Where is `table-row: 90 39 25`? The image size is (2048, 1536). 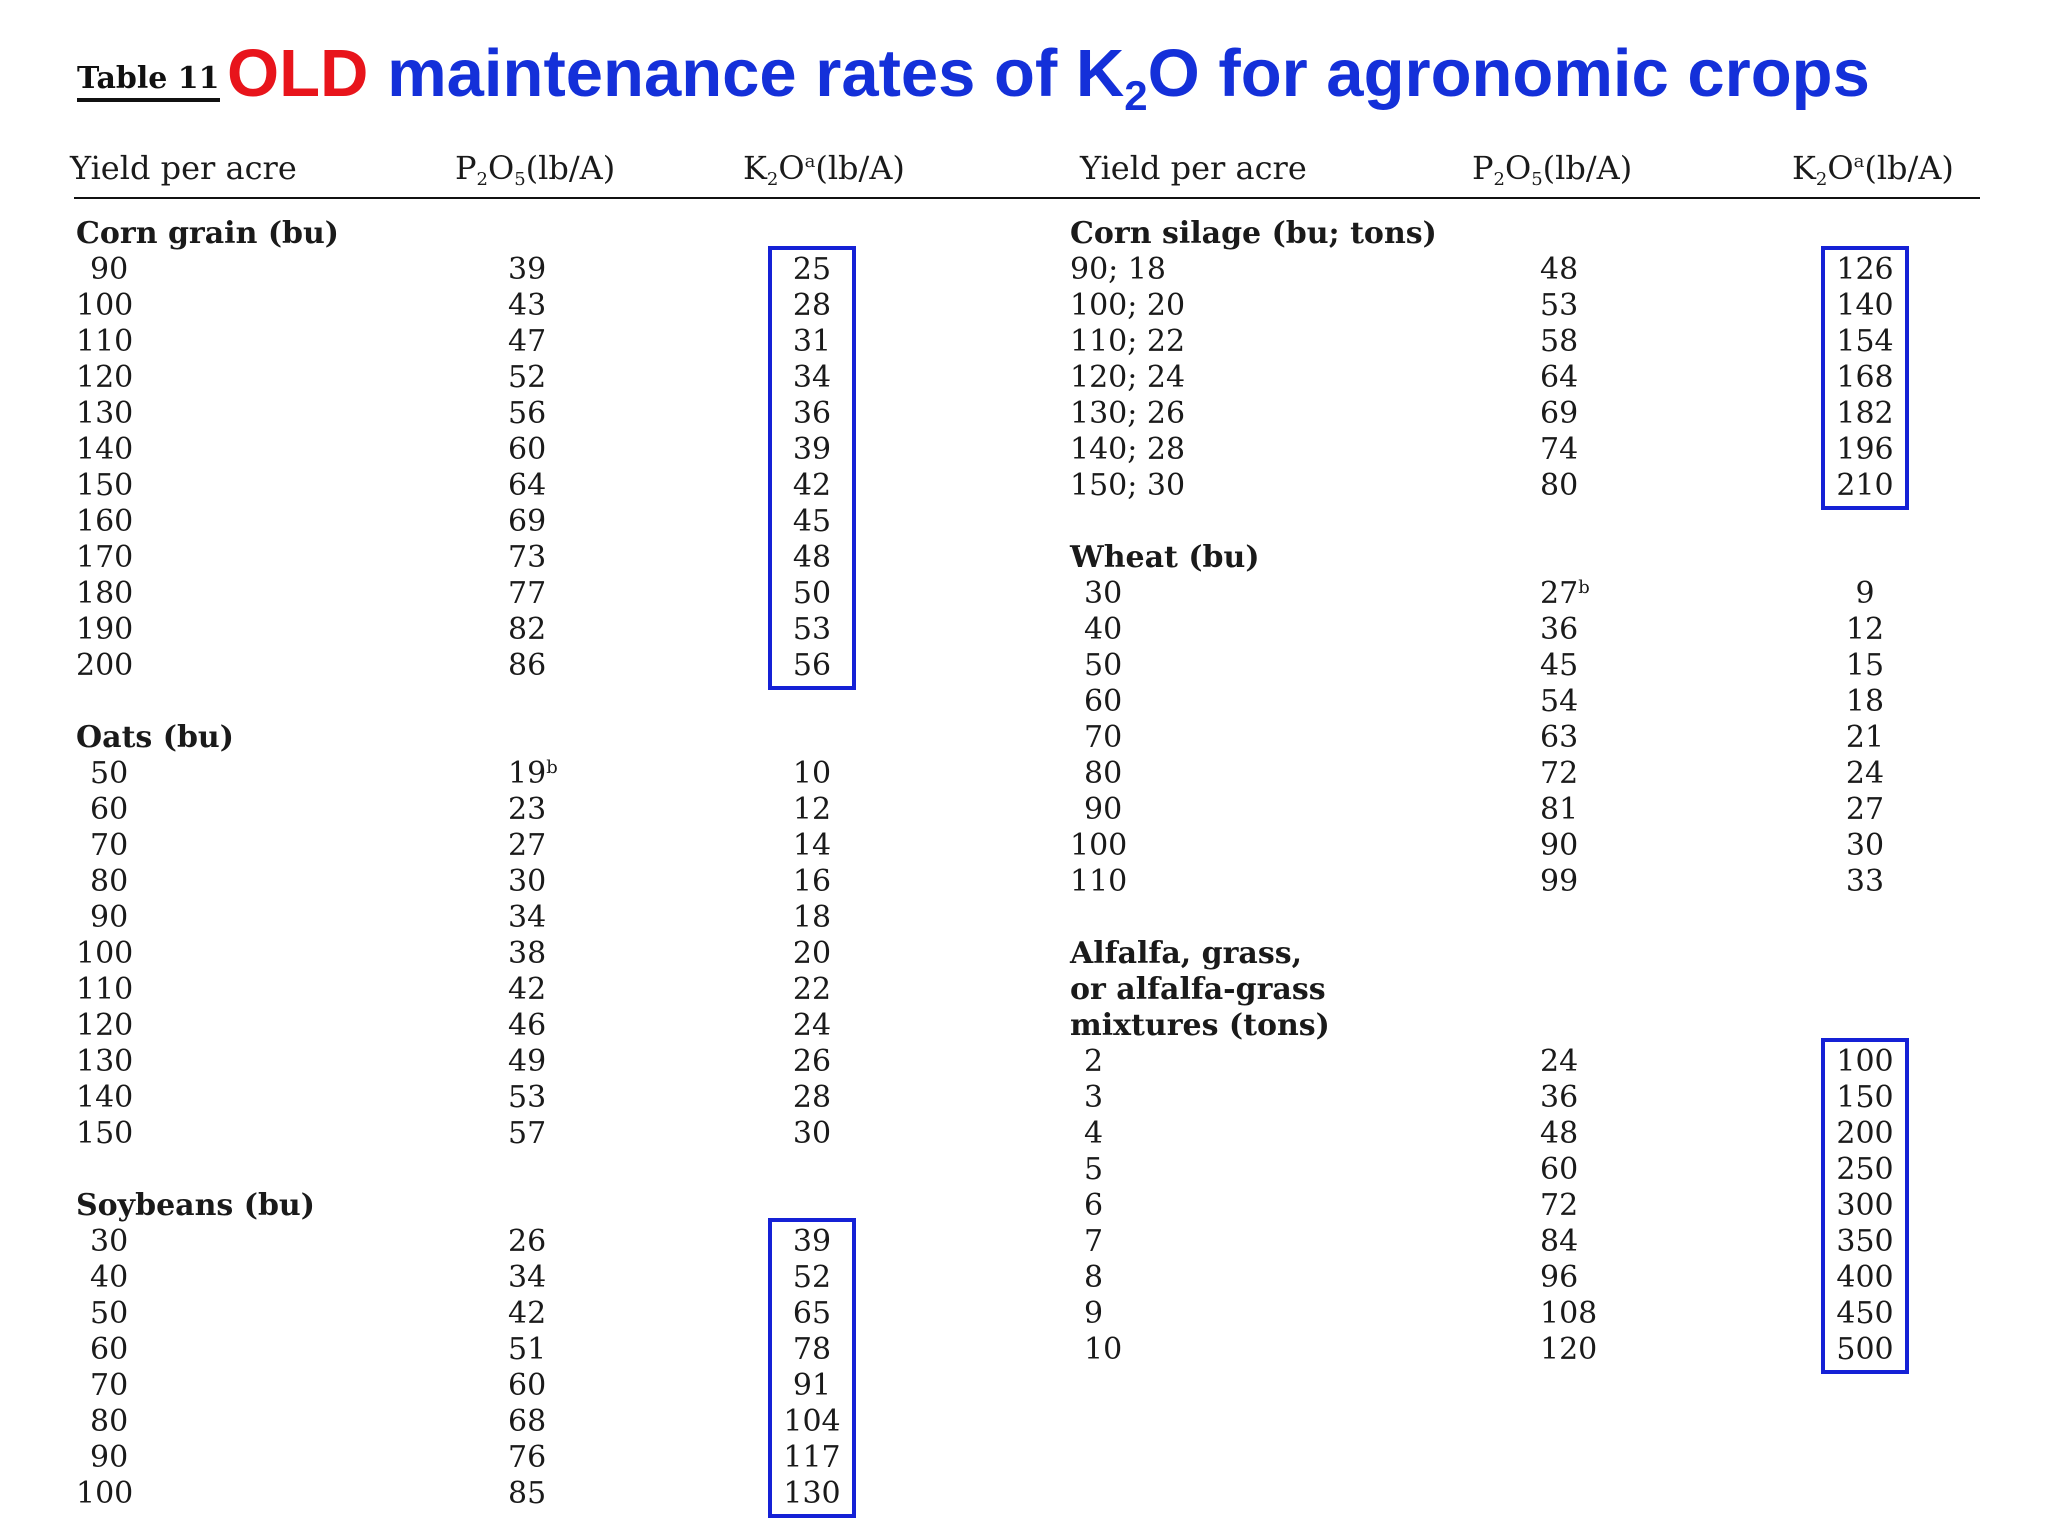
table-row: 90 39 25 is located at coordinates (510, 270).